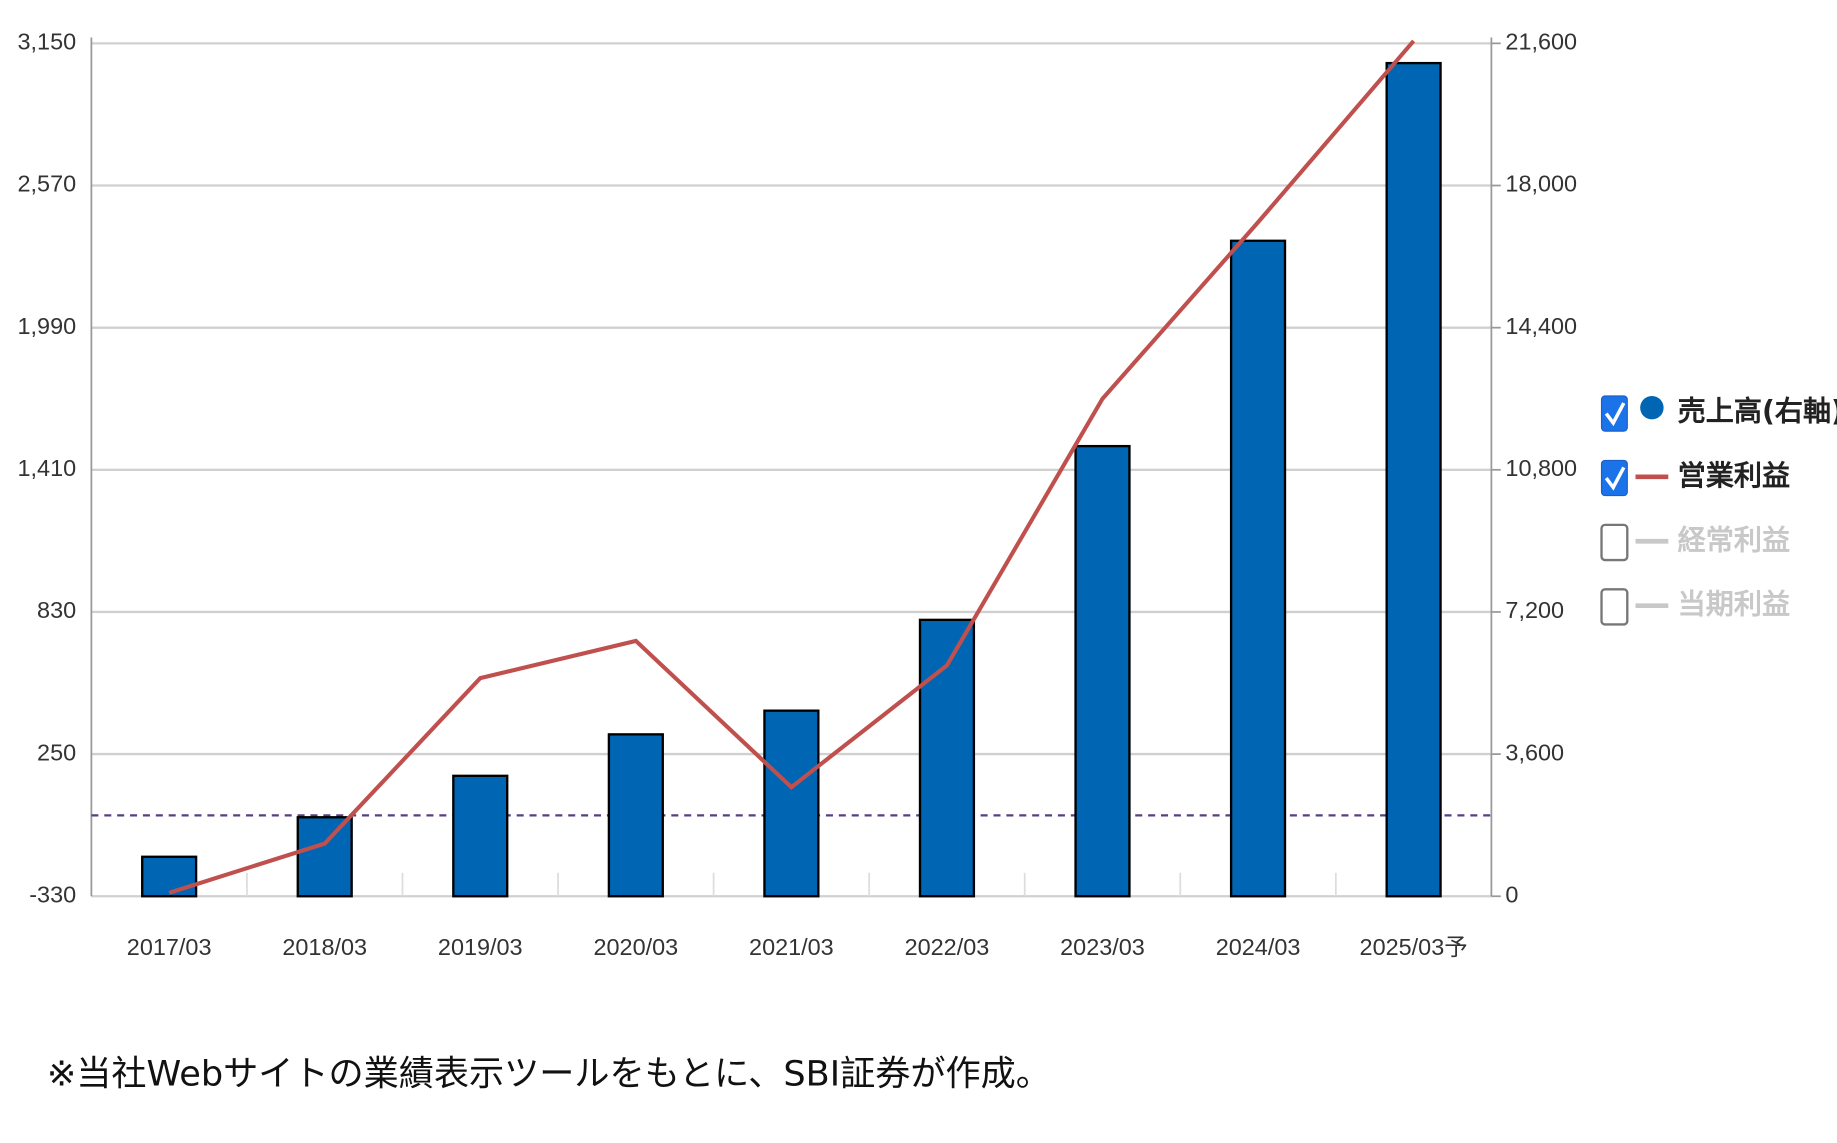 Image resolution: width=1837 pixels, height=1143 pixels. Describe the element at coordinates (1534, 610) in the screenshot. I see `y2-tick-label: 7,200` at that location.